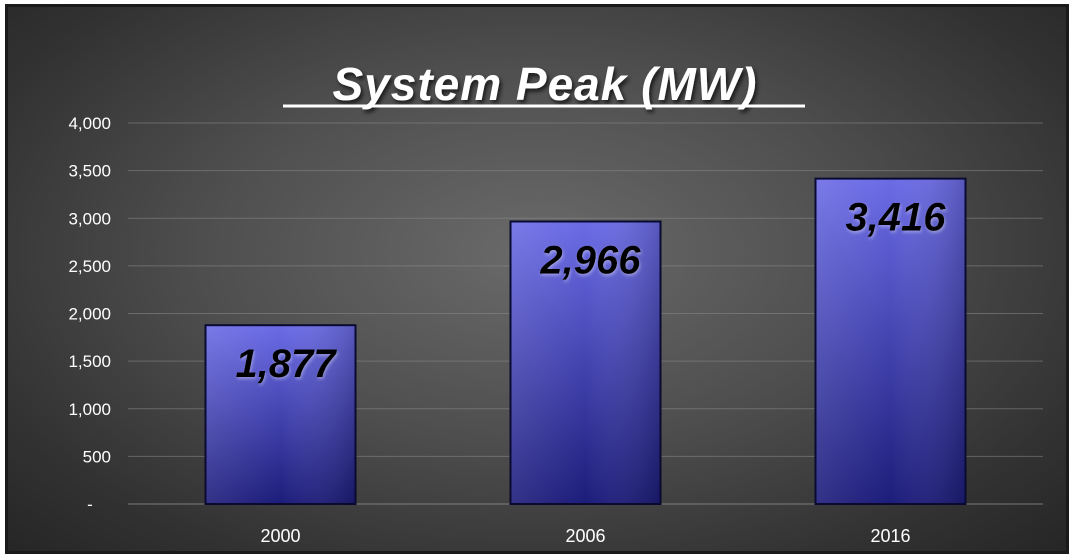 Image resolution: width=1076 pixels, height=560 pixels. I want to click on data-label: 2,966, so click(590, 260).